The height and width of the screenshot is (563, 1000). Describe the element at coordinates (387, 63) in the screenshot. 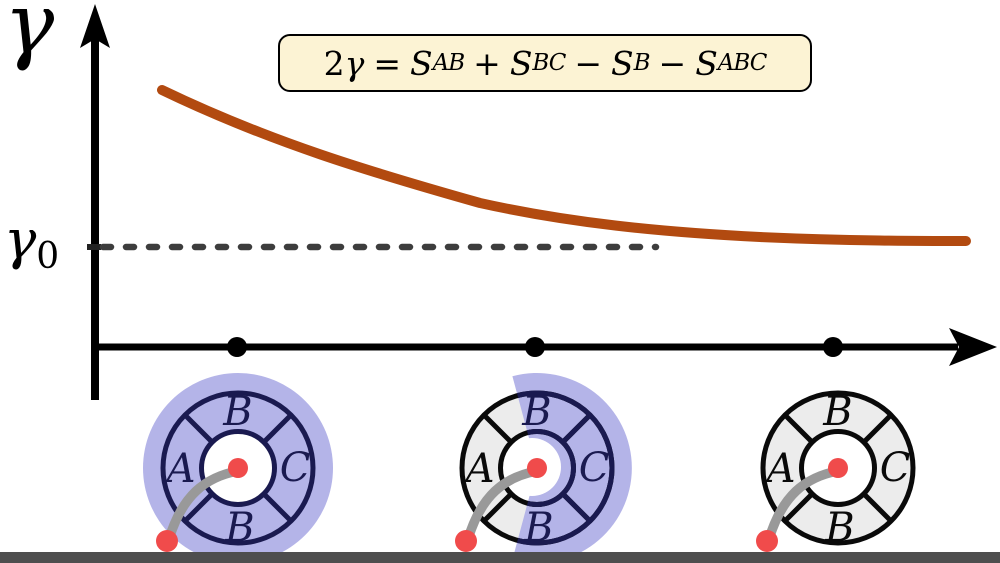

I see `formula-equals: =` at that location.